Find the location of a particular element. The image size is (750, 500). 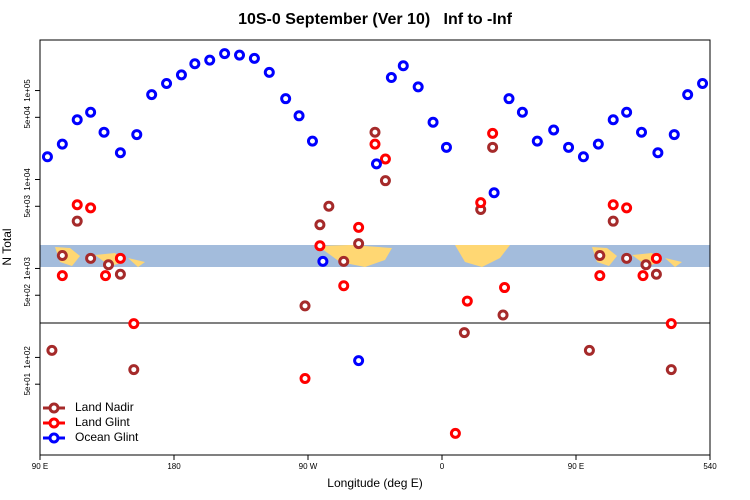

legend-label: Land Glint is located at coordinates (102, 422).